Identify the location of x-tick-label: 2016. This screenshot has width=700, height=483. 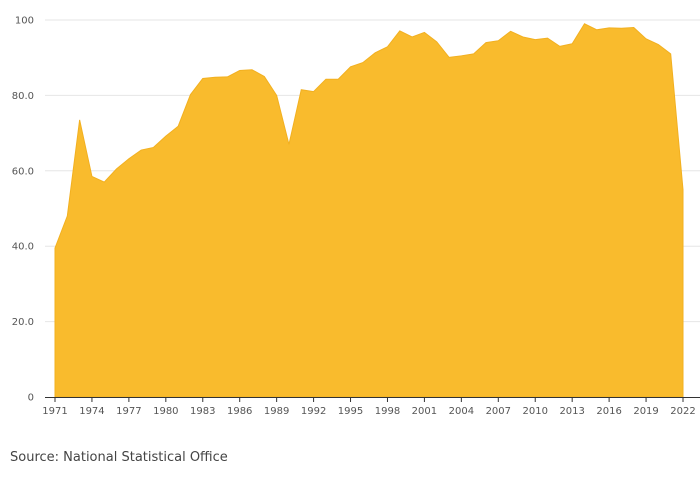
(608, 411).